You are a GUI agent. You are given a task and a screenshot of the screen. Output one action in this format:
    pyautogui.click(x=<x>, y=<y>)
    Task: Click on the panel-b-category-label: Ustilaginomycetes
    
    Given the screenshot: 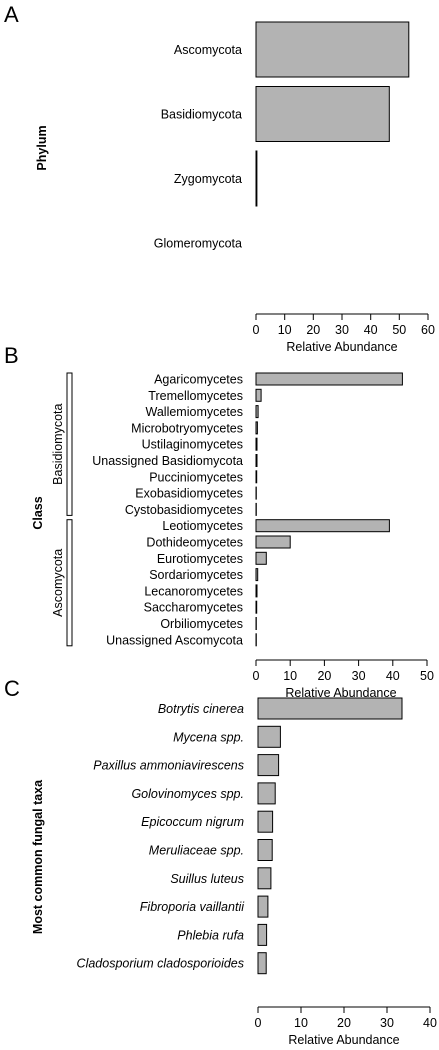 What is the action you would take?
    pyautogui.click(x=192, y=445)
    